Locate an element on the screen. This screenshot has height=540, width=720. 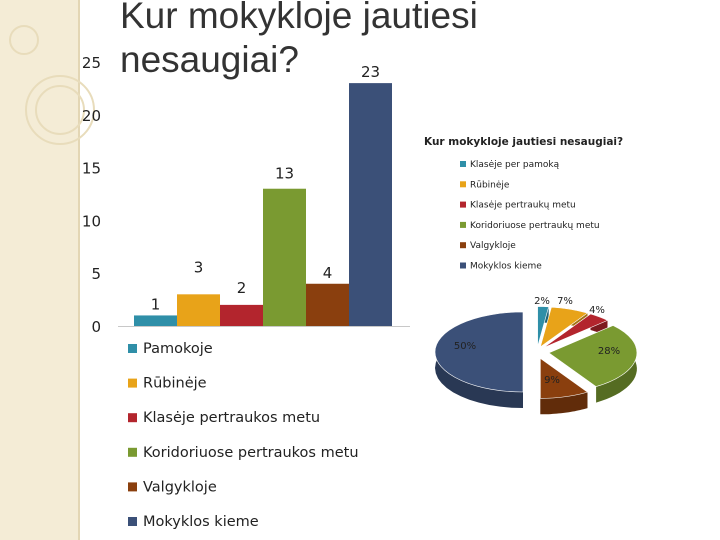
bar-data-label: 2 is located at coordinates (242, 288).